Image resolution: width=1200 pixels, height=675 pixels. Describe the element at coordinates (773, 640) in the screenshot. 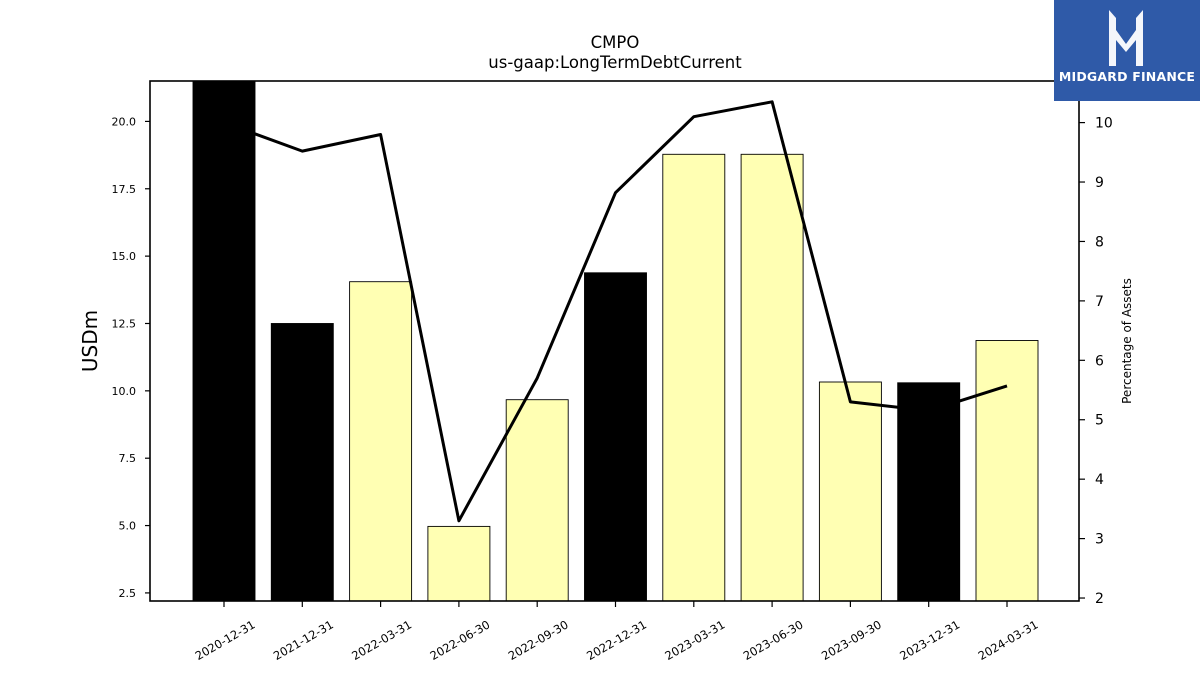

I see `x-tick-label: 2023-06-30` at that location.